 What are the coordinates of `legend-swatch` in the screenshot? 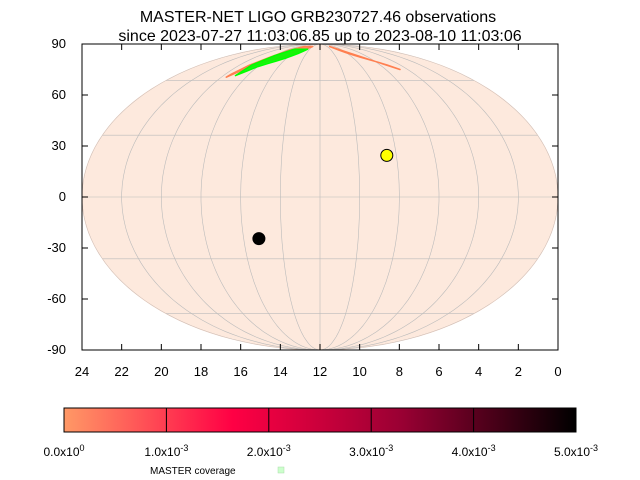 It's located at (281, 470).